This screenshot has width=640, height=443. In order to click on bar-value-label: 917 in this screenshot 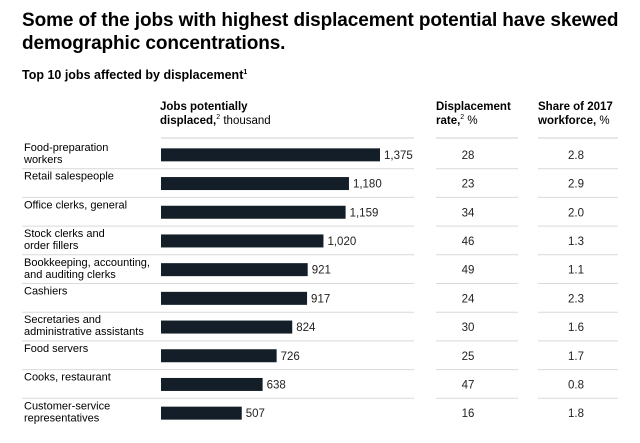, I will do `click(320, 299)`.